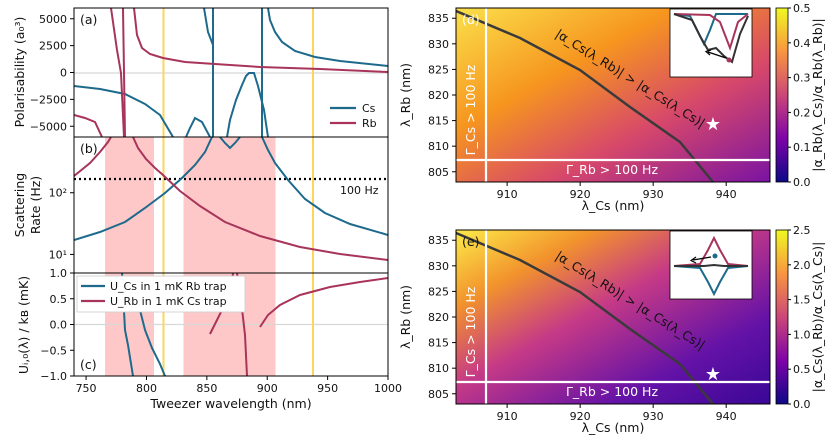 This screenshot has width=830, height=442. I want to click on y-axis-label-b-line2: Rate (Hz), so click(35, 205).